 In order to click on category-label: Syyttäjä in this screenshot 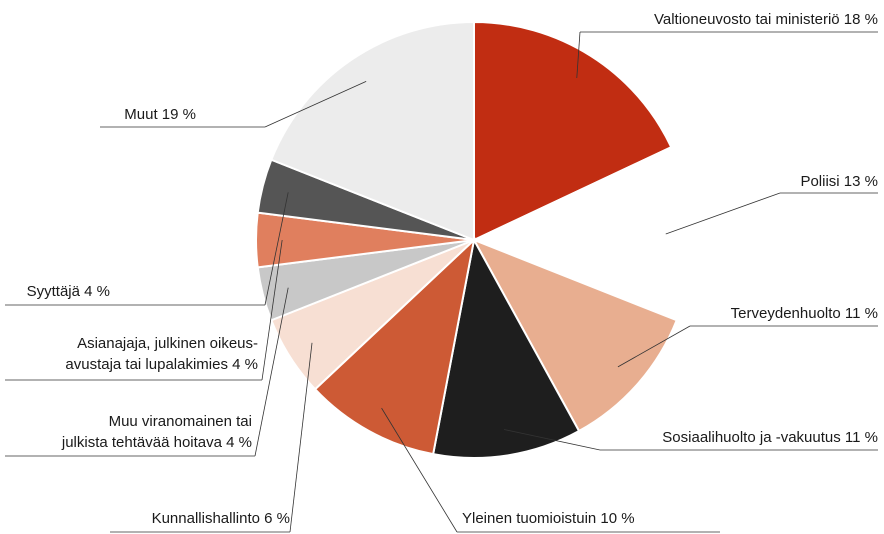, I will do `click(54, 291)`.